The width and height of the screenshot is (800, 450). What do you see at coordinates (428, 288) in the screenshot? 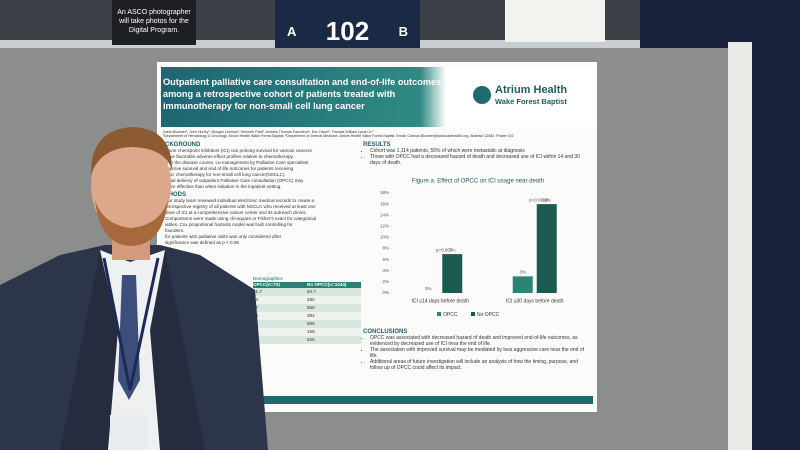
I see `value-label: 0%` at bounding box center [428, 288].